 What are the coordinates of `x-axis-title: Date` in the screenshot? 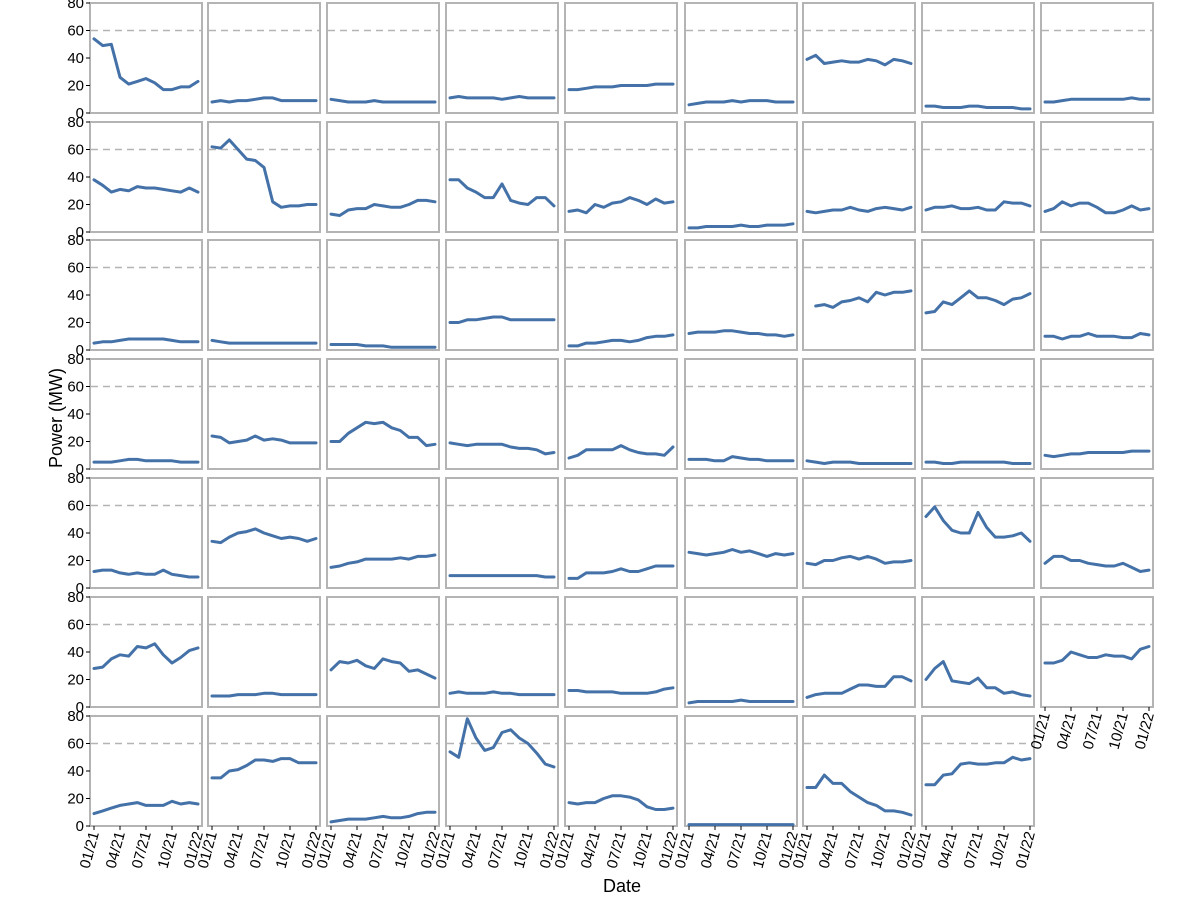 It's located at (622, 886).